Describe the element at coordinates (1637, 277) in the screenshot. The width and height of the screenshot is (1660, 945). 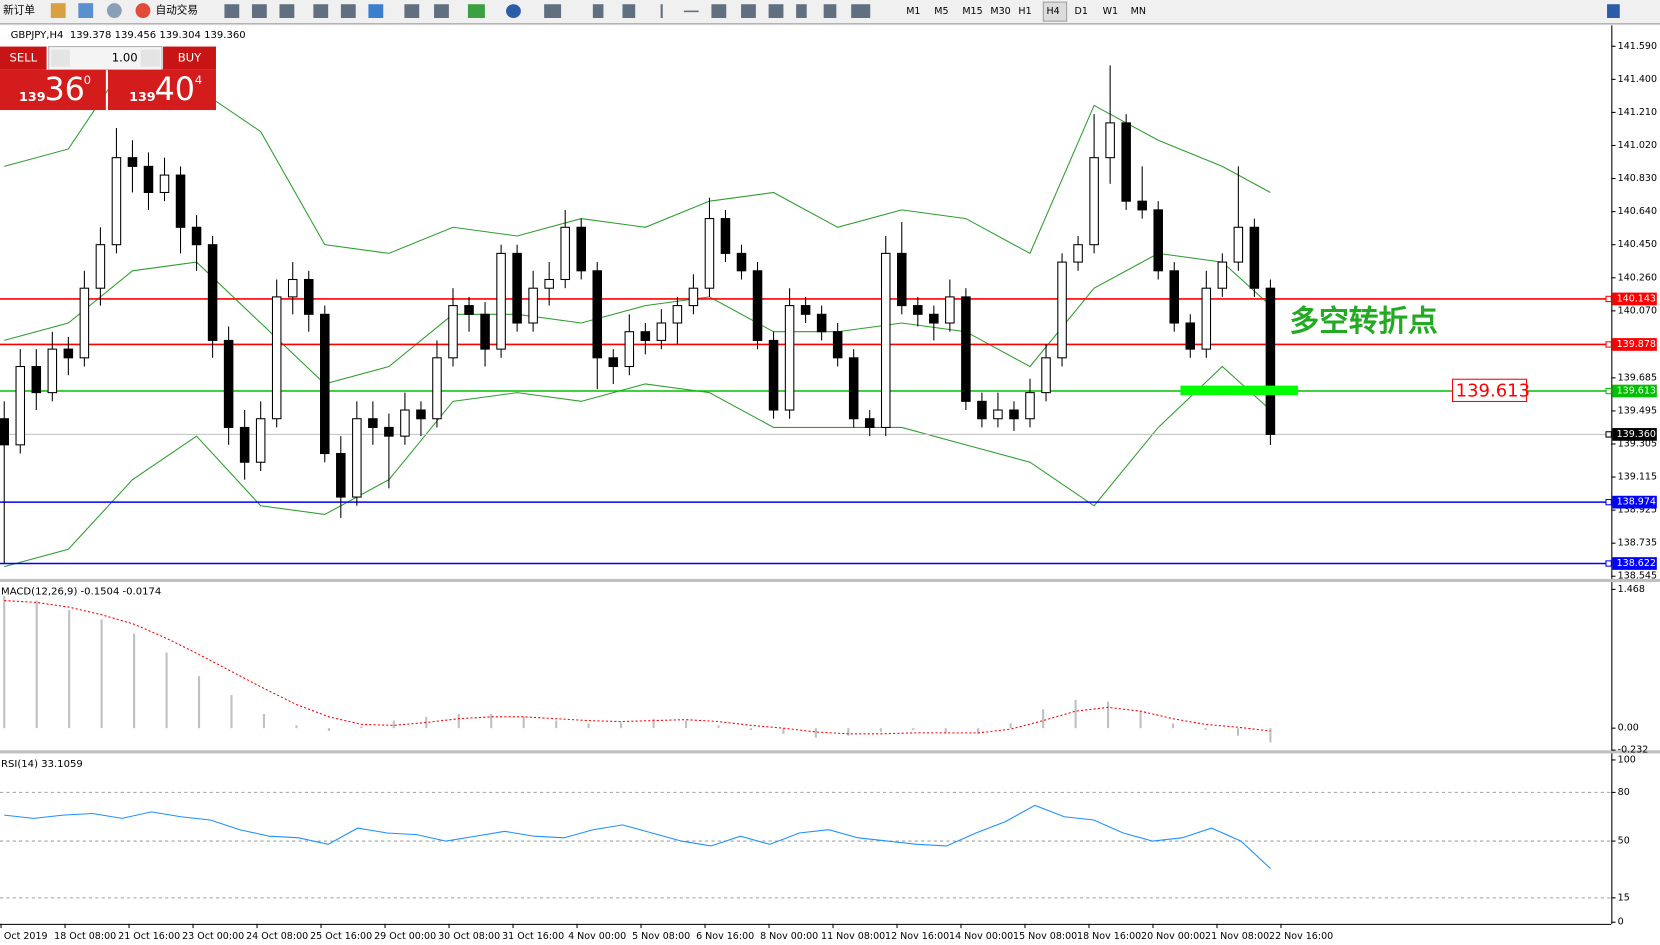
I see `y-tick-label: 140.260` at that location.